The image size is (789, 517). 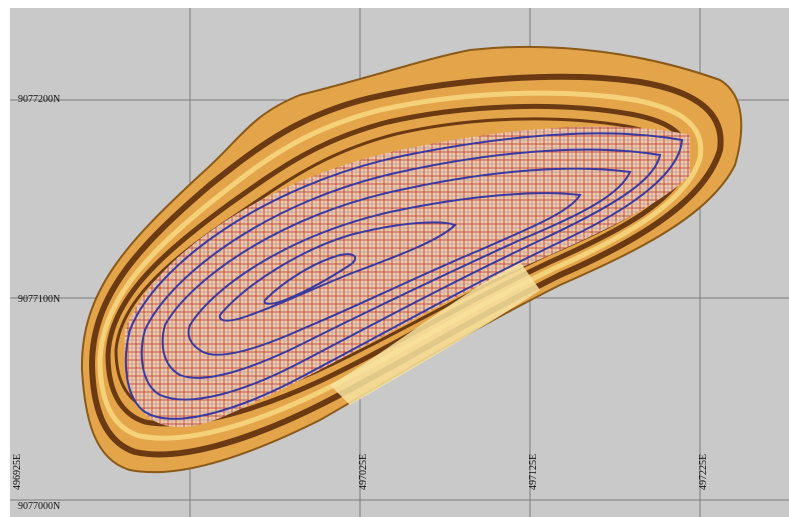 What do you see at coordinates (703, 472) in the screenshot?
I see `easting-label-4: 497225E` at bounding box center [703, 472].